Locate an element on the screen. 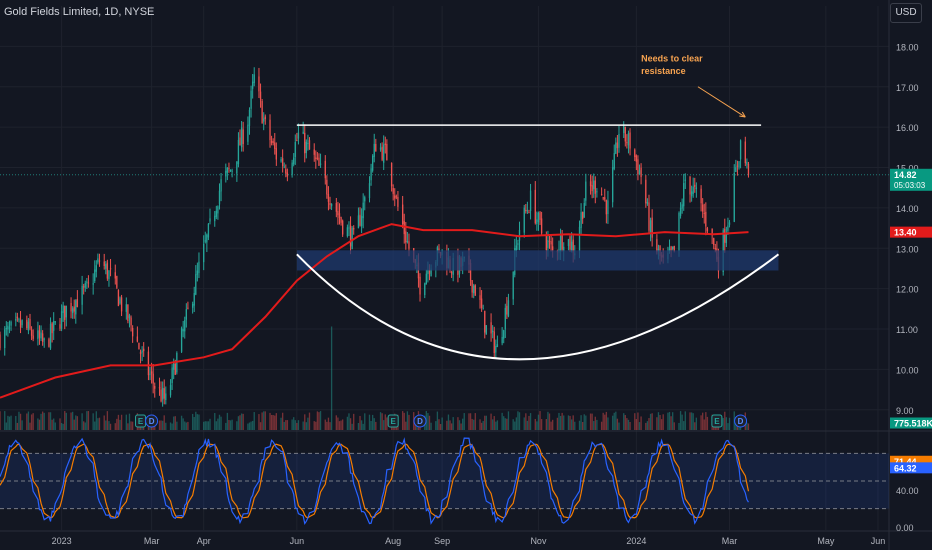  rounding-bottom-curve is located at coordinates (538, 307).